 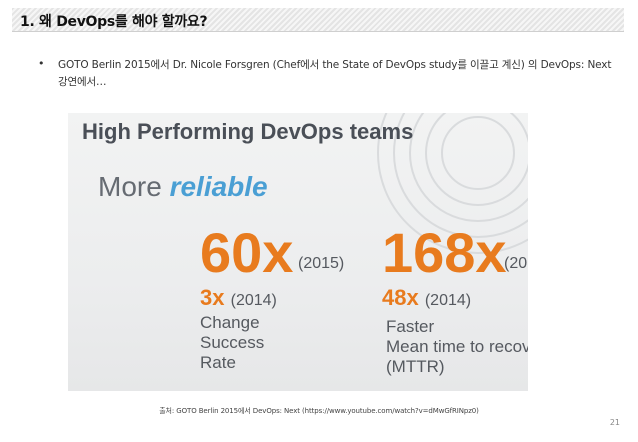 I want to click on slide-subhead: More reliable, so click(x=183, y=187).